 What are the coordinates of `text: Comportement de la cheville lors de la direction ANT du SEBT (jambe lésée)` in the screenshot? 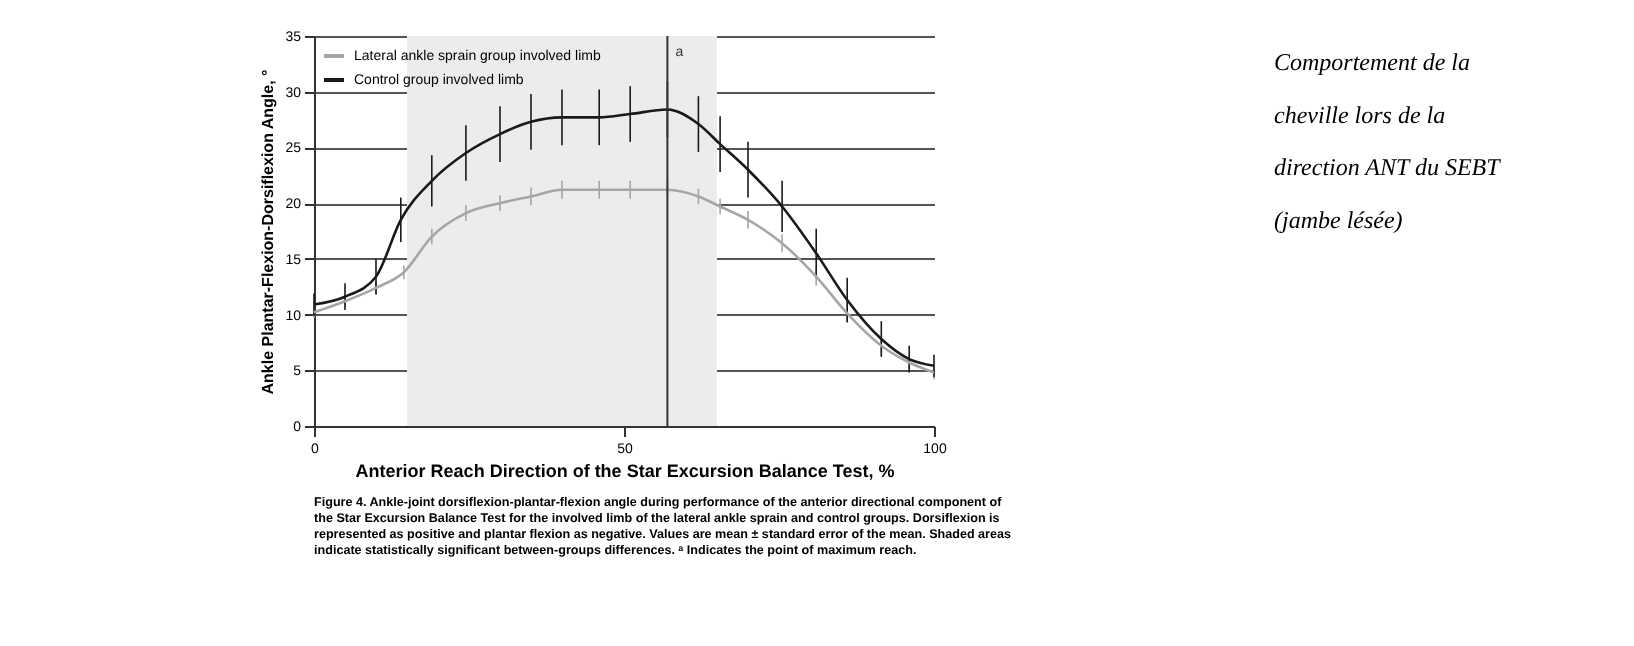 It's located at (1388, 141).